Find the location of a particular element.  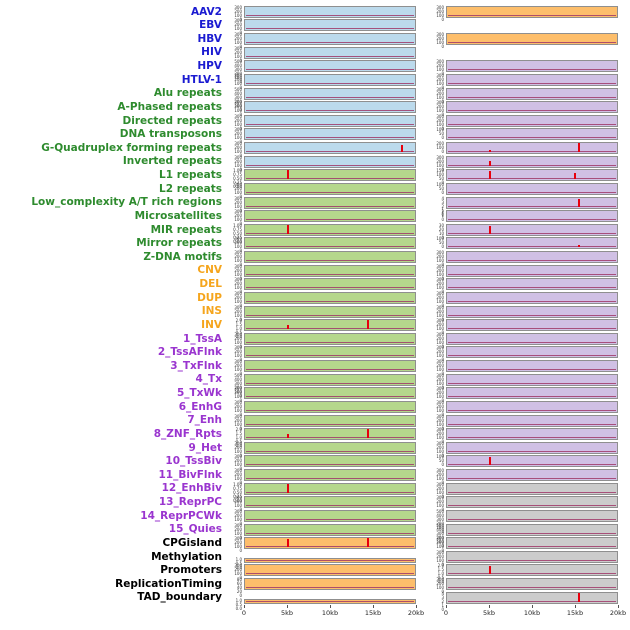

y-tick-label: 150 is located at coordinates (440, 171).